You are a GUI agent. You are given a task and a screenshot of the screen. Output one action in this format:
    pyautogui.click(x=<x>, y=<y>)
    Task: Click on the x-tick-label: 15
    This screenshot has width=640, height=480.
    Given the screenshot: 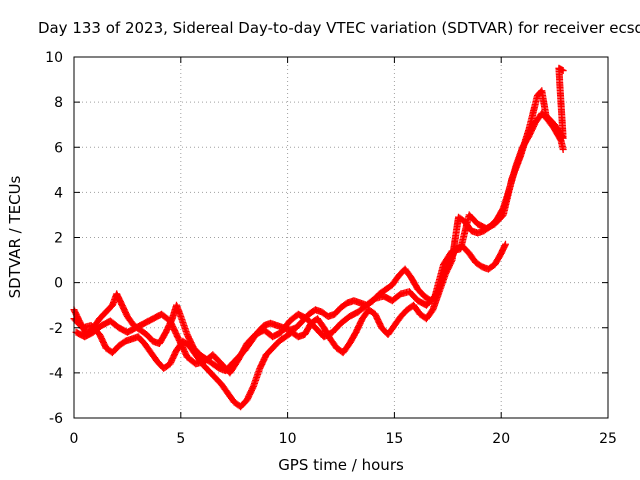 What is the action you would take?
    pyautogui.click(x=394, y=439)
    